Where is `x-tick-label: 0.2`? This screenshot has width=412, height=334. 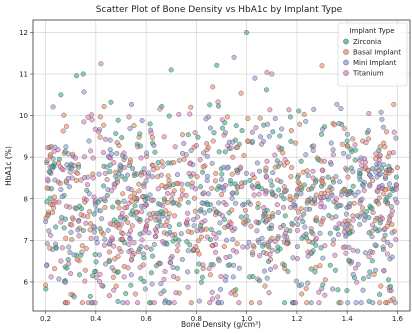
x-tick-label: 0.2 is located at coordinates (45, 319).